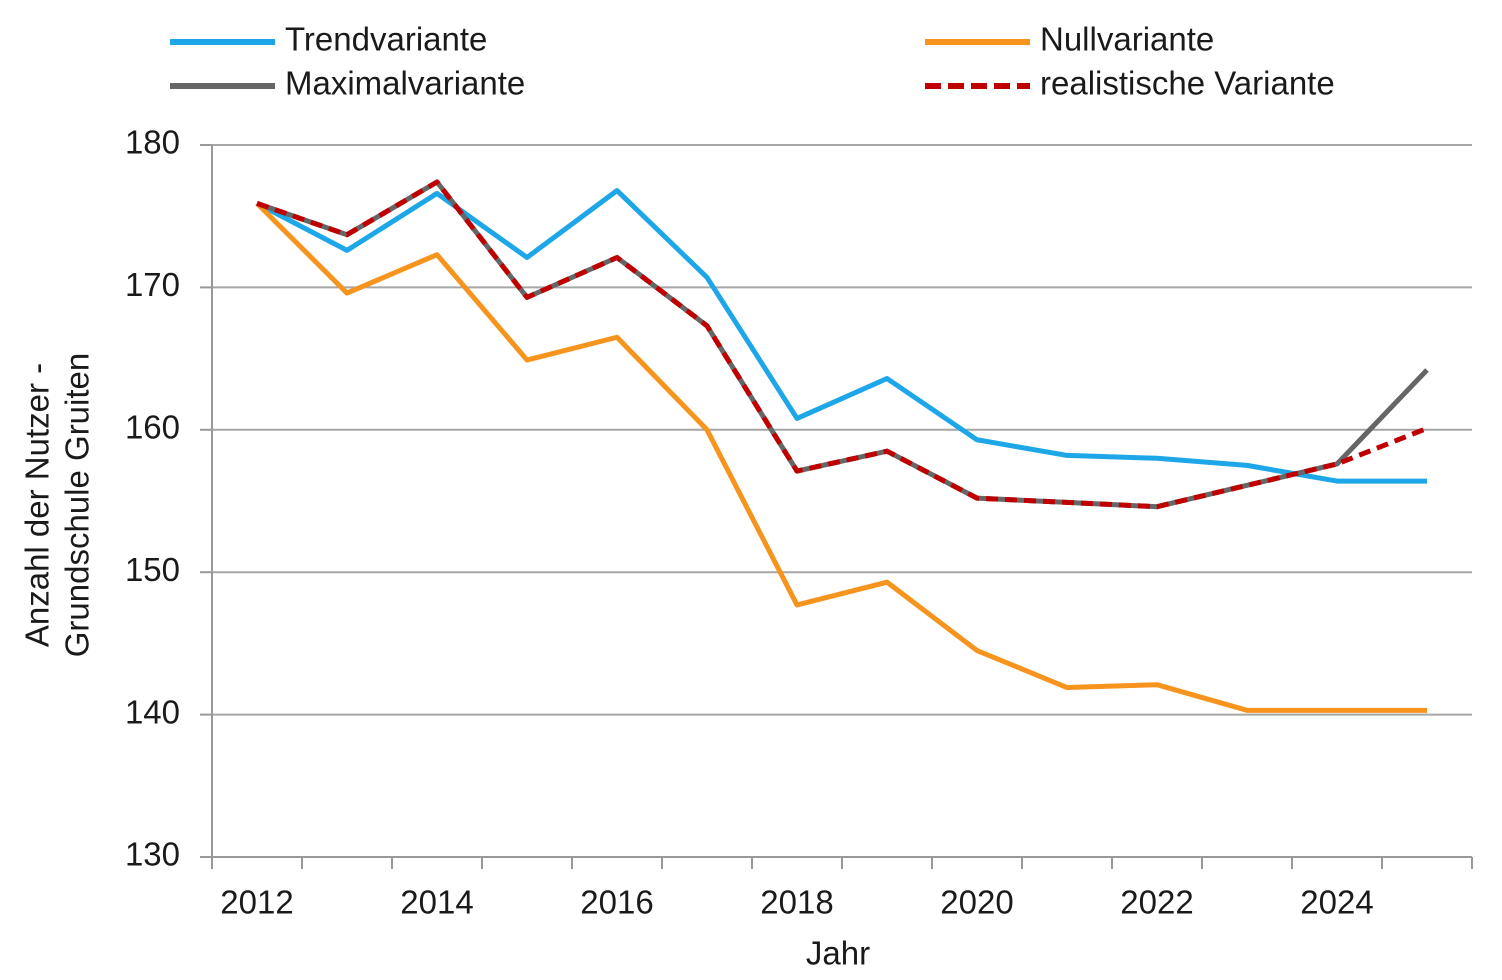 The height and width of the screenshot is (980, 1502). I want to click on y-tick-label: 130, so click(152, 854).